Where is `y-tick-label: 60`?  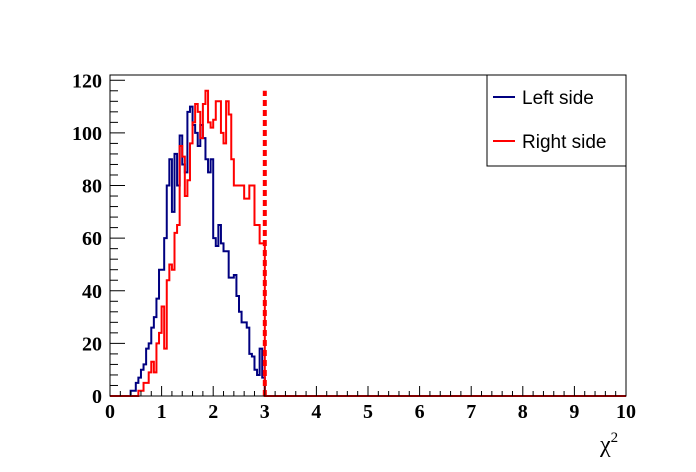 y-tick-label: 60 is located at coordinates (92, 239).